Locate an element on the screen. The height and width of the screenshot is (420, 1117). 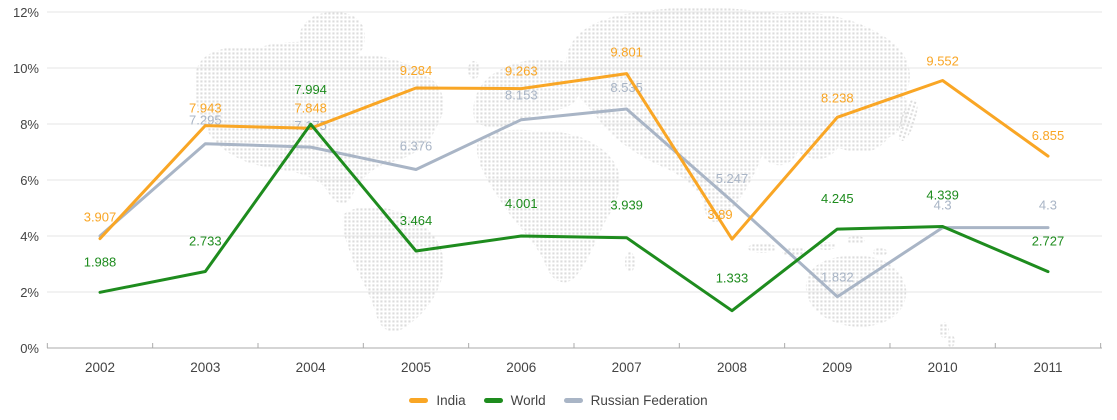
value-label-india: 9.263 is located at coordinates (521, 71).